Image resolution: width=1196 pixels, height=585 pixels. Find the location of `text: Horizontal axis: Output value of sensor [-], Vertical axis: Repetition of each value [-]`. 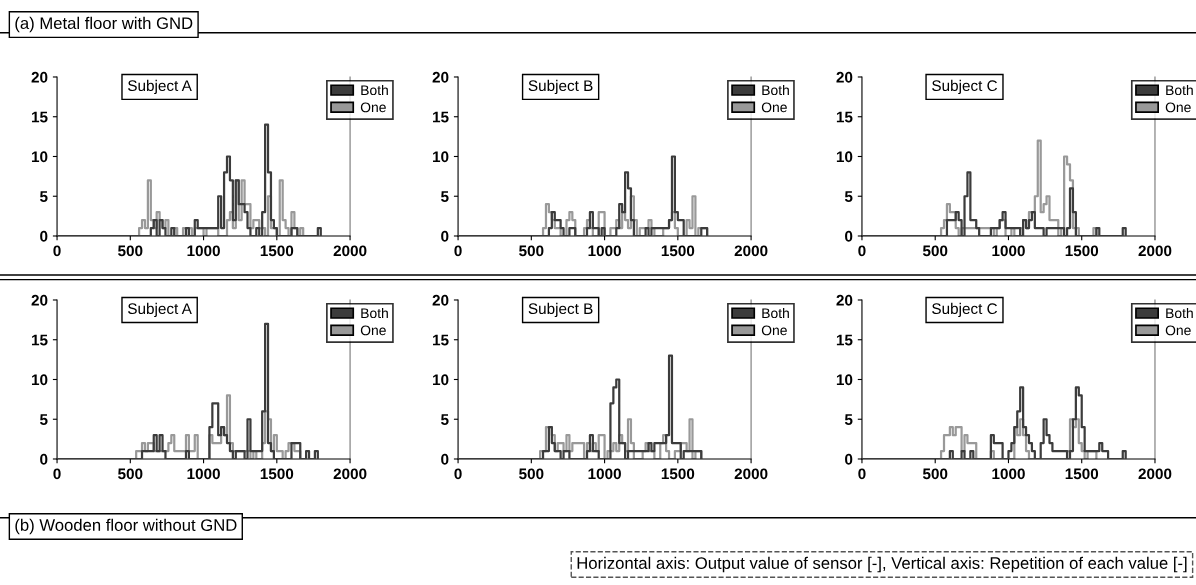

text: Horizontal axis: Output value of sensor [-], Vertical axis: Repetition of each value [-] is located at coordinates (882, 564).